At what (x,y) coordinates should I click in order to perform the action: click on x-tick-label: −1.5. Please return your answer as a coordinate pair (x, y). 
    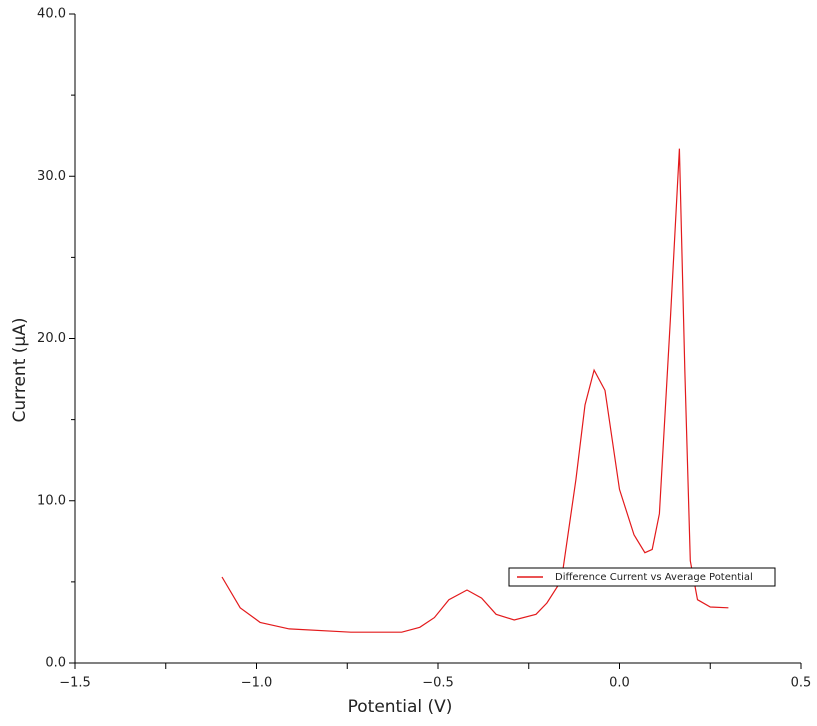
    Looking at the image, I should click on (75, 683).